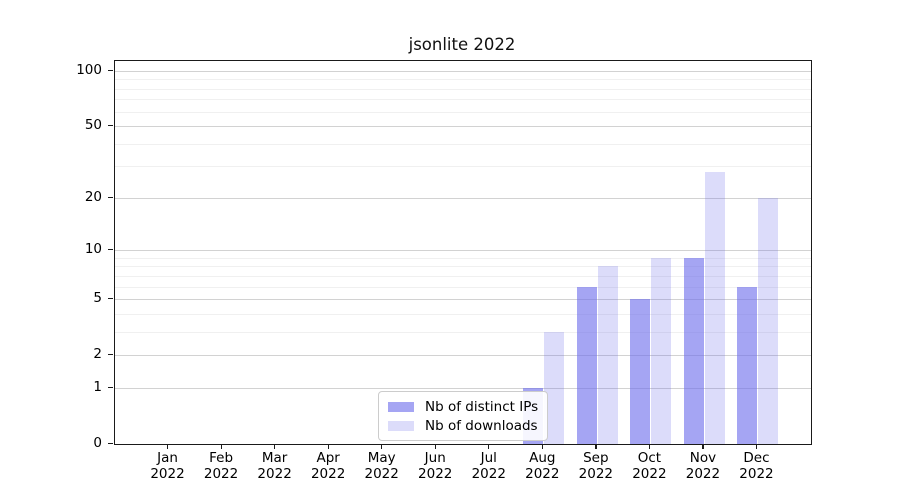  I want to click on x-tick-label: Oct 2022, so click(649, 466).